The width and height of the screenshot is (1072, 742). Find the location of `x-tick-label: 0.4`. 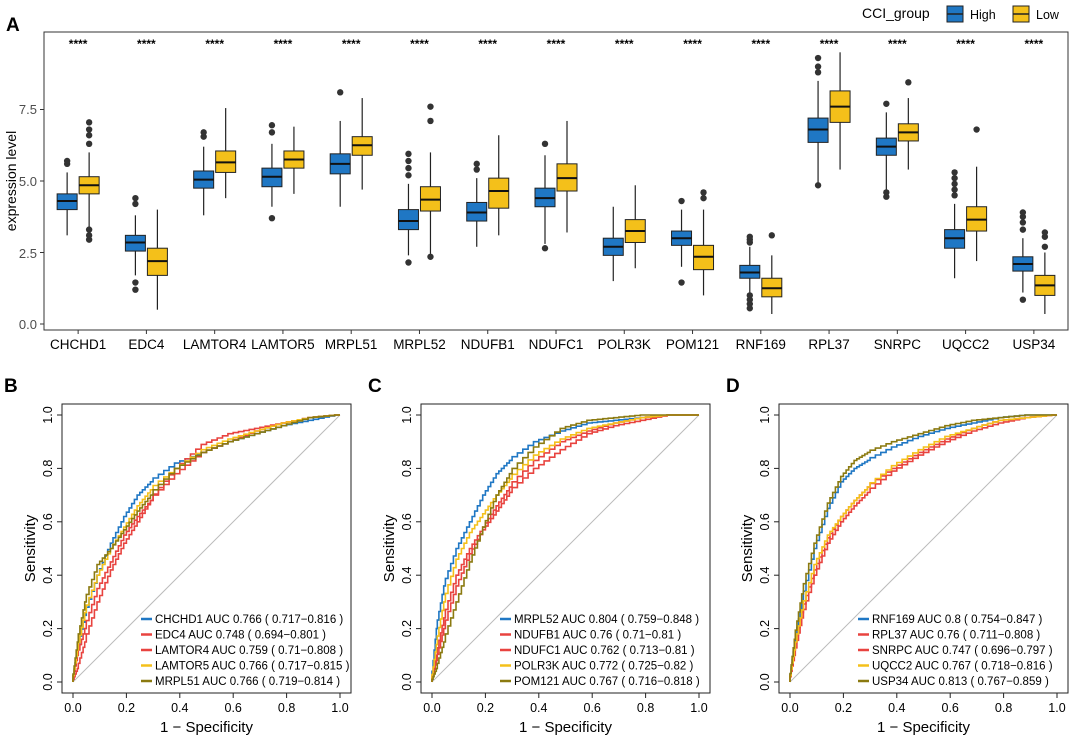

x-tick-label: 0.4 is located at coordinates (538, 708).